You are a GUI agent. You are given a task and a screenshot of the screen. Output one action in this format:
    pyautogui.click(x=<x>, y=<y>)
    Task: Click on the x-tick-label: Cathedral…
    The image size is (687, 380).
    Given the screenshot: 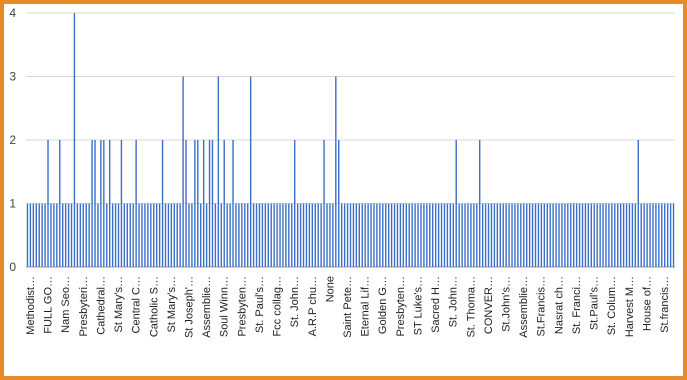 What is the action you would take?
    pyautogui.click(x=101, y=305)
    